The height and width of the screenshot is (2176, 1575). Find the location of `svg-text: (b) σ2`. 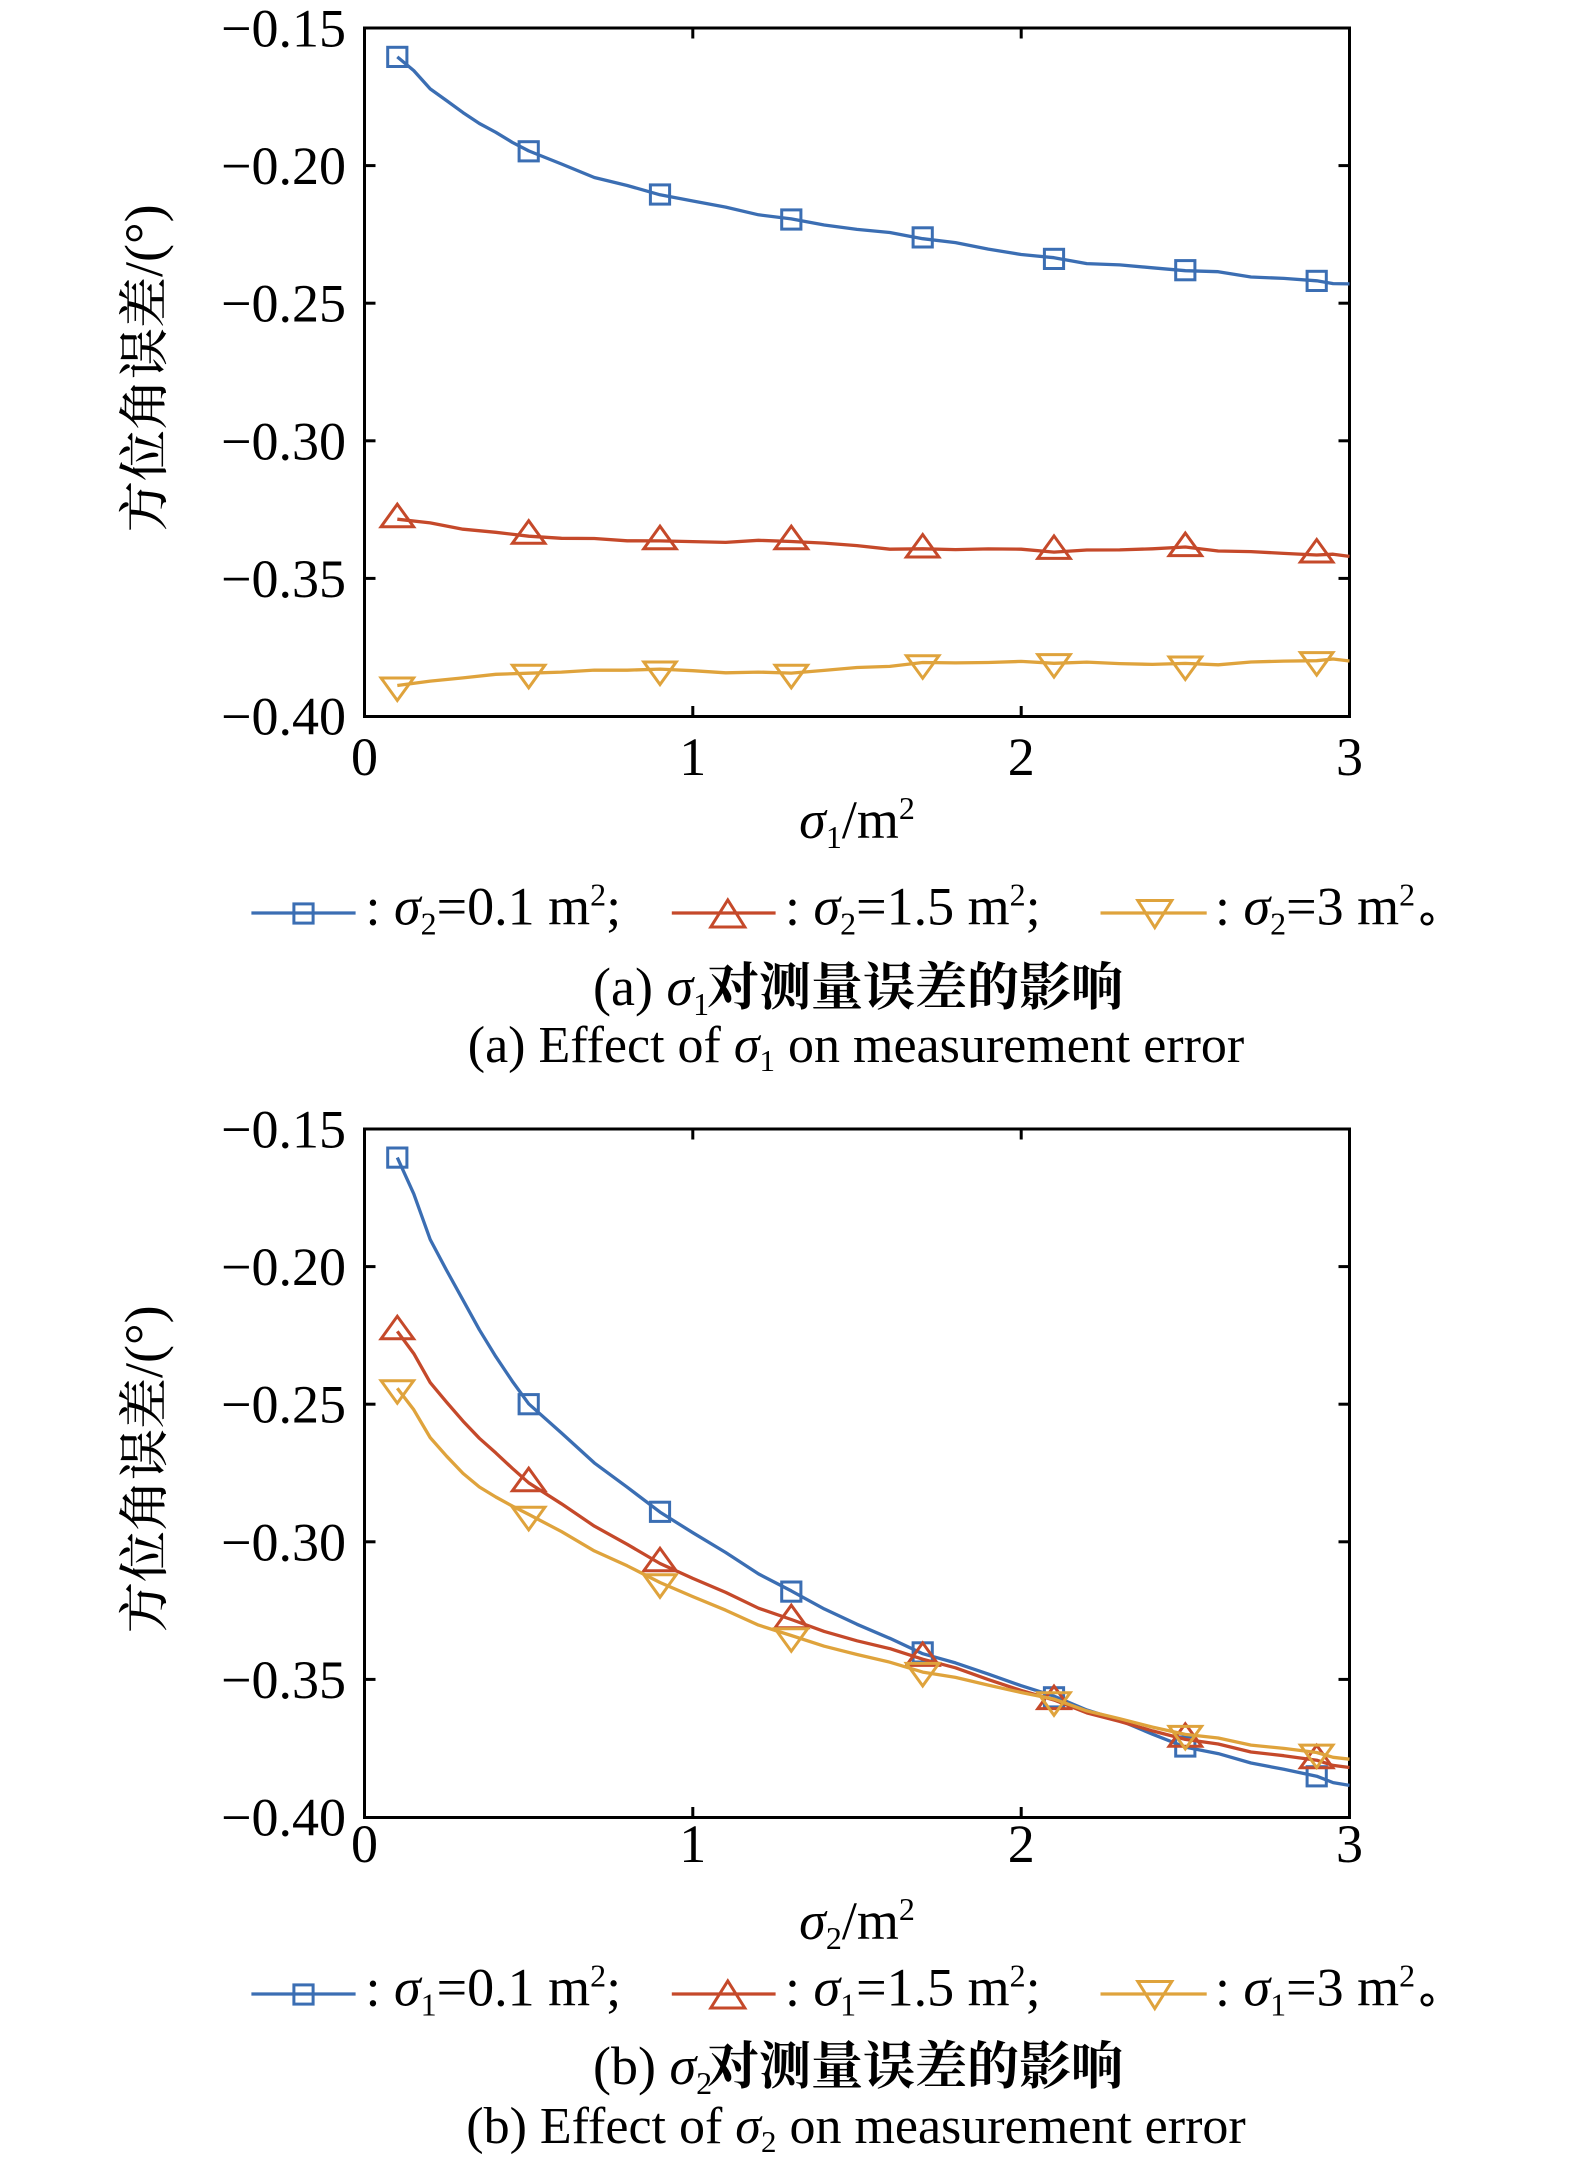

svg-text: (b) σ2 is located at coordinates (652, 2068).